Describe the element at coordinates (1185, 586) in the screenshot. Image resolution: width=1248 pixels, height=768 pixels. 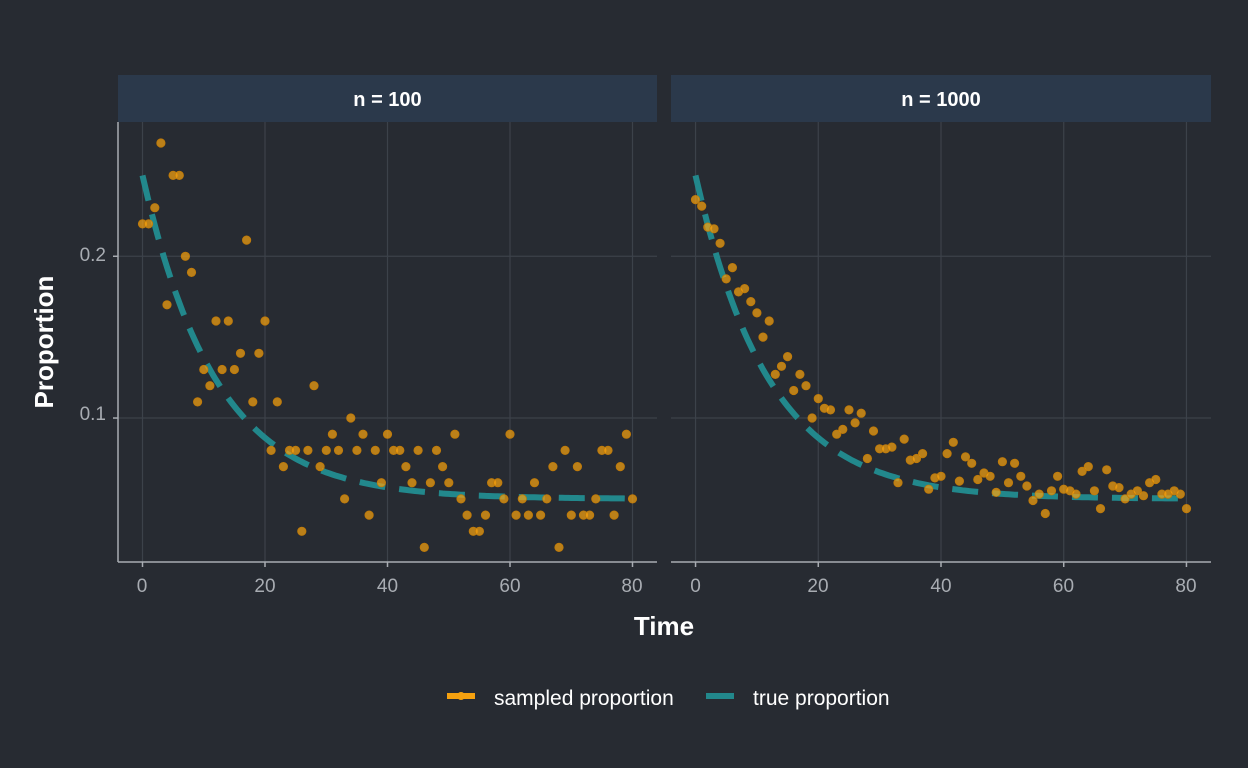
I see `x-tick-label-p2-80: 80` at that location.